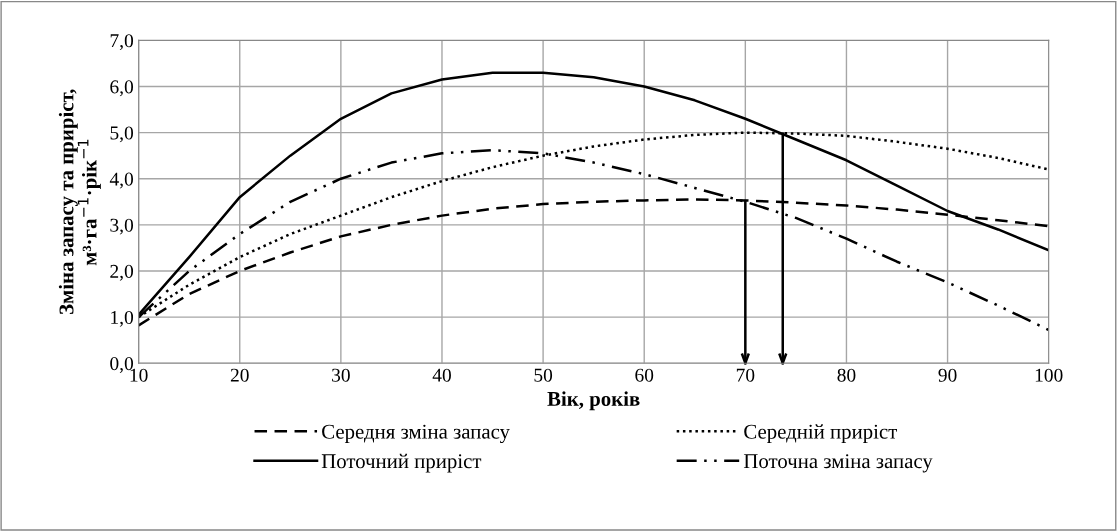 This screenshot has width=1118, height=531. I want to click on legend-label: Поточна зміна запасу, so click(838, 463).